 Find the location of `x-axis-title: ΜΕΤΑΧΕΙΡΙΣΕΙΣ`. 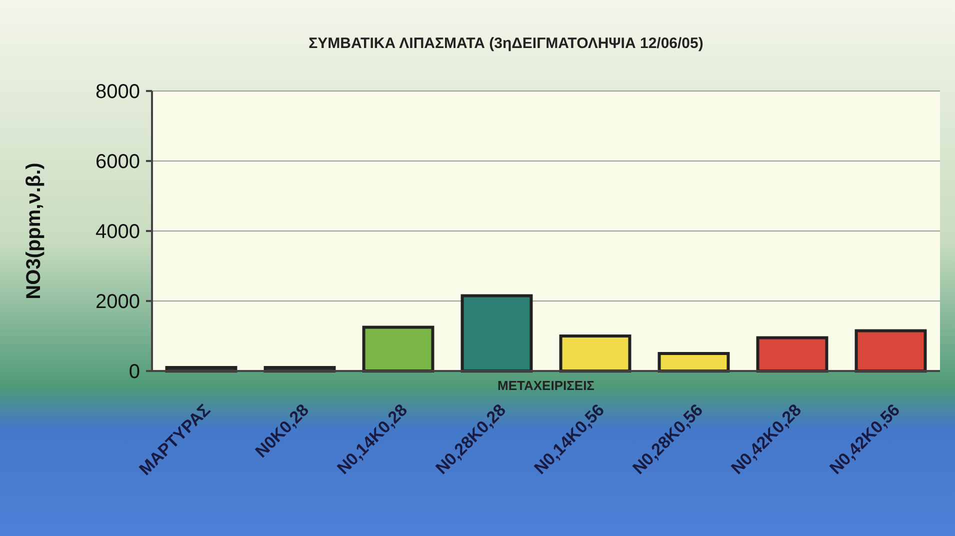

x-axis-title: ΜΕΤΑΧΕΙΡΙΣΕΙΣ is located at coordinates (546, 385).